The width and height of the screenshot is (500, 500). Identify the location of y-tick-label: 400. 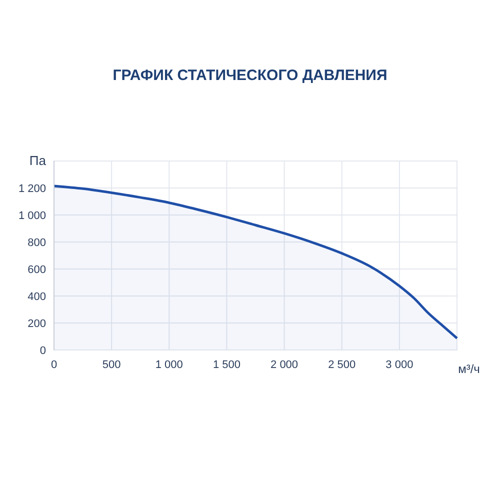
(37, 297).